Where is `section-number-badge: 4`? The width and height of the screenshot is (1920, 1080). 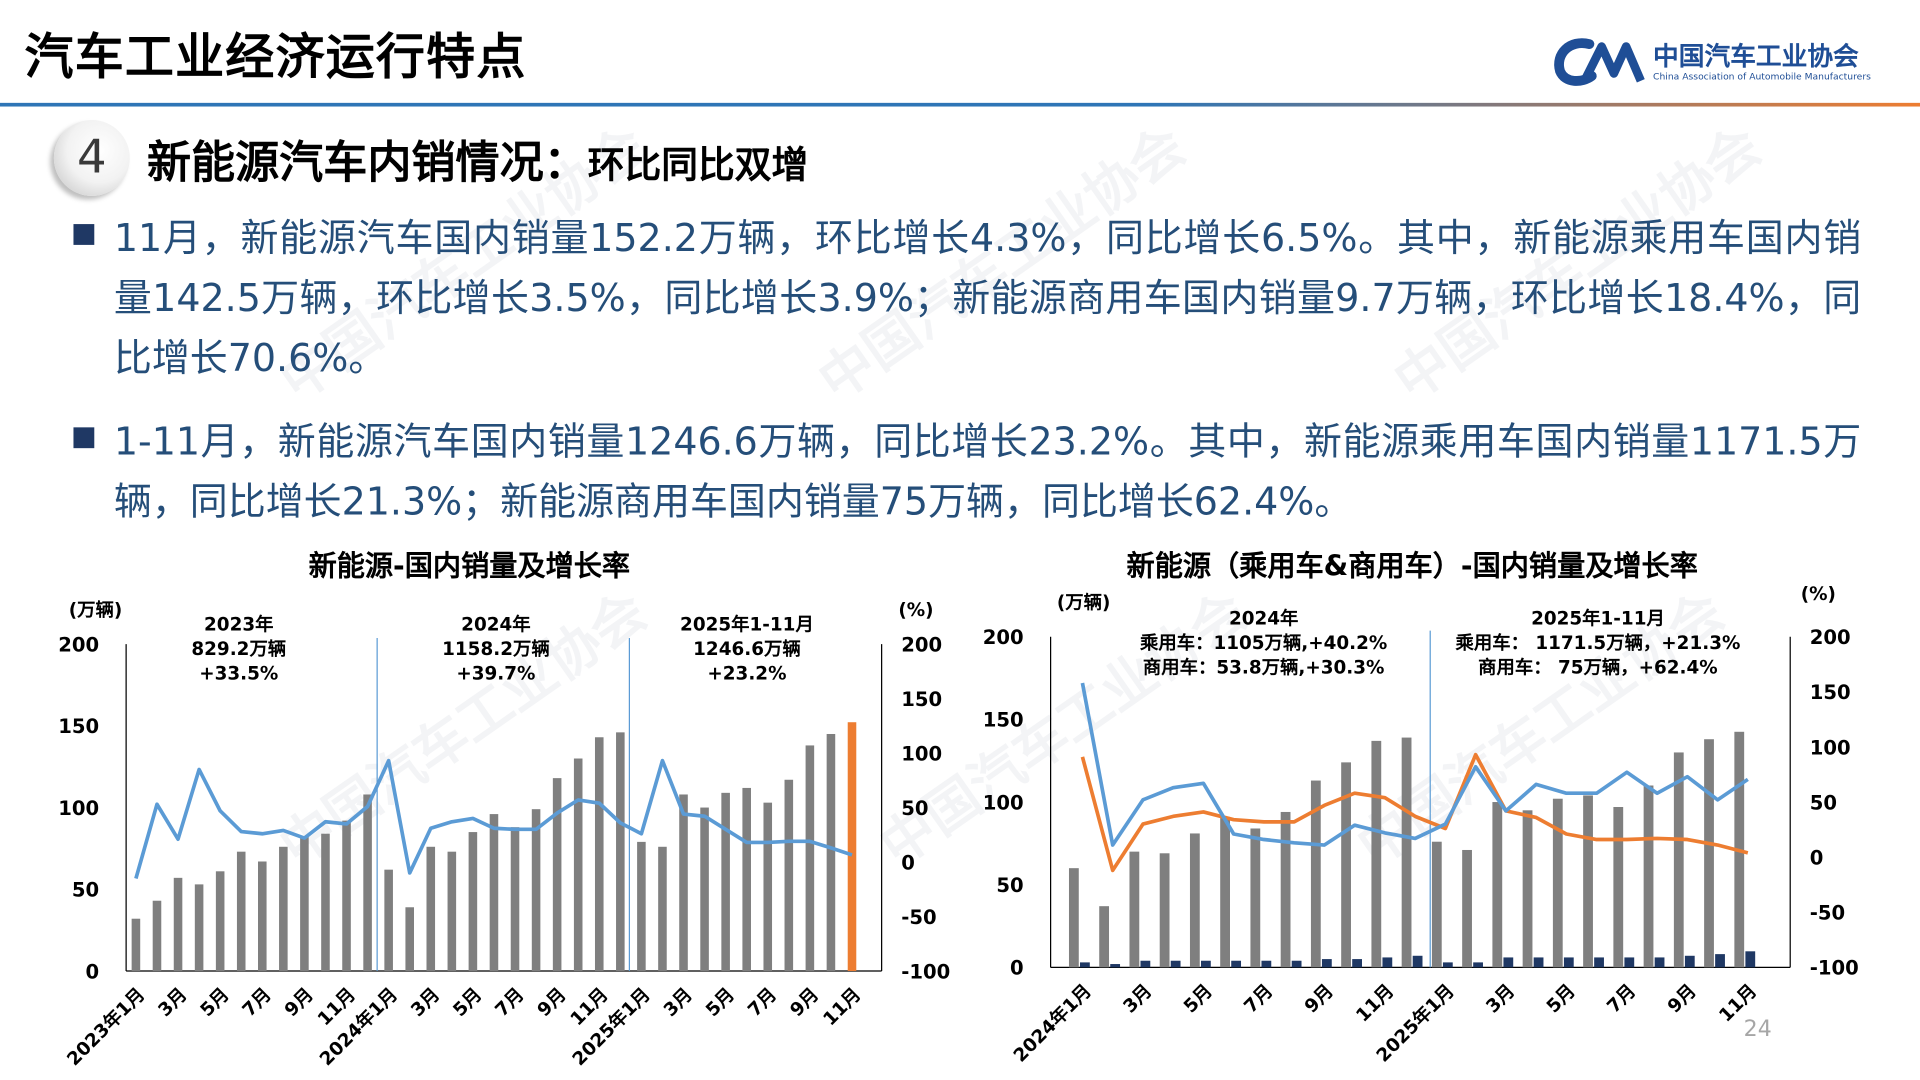
section-number-badge: 4 is located at coordinates (91, 158).